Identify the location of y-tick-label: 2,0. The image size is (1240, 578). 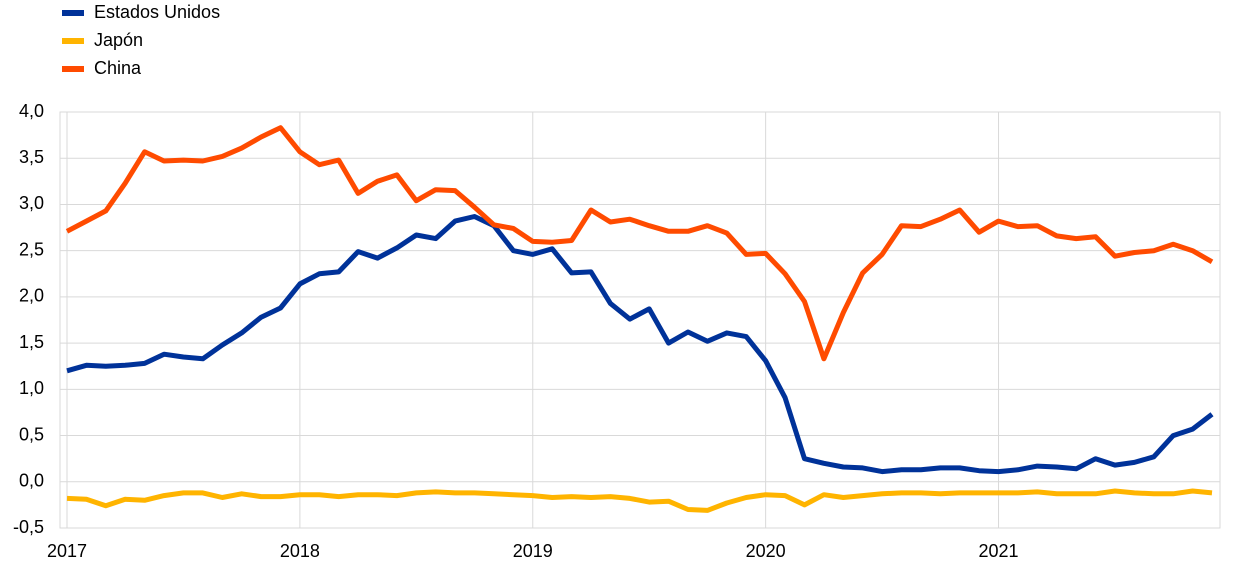
(31, 296).